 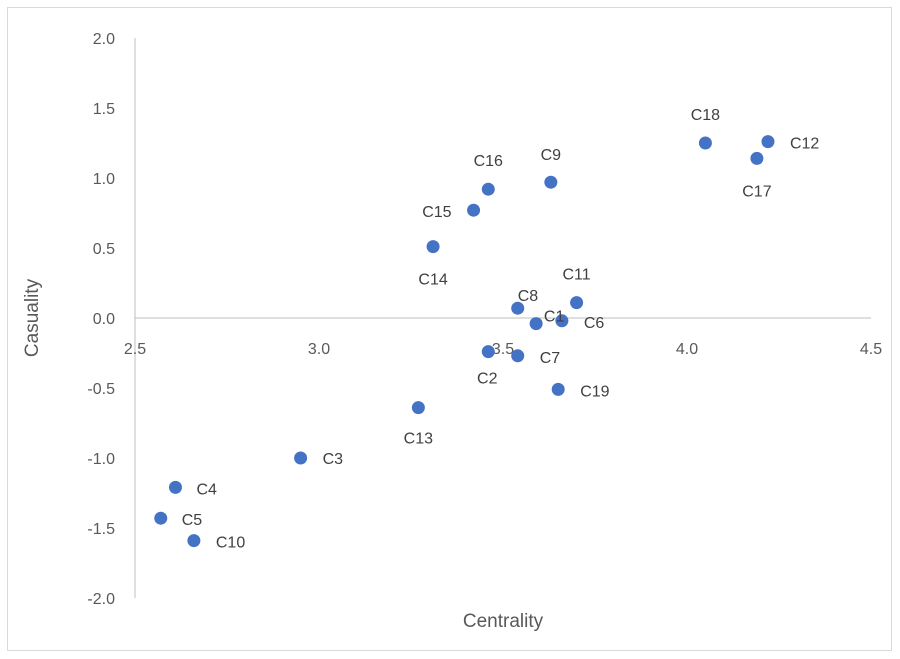 I want to click on point-label-c15: C15, so click(x=436, y=212).